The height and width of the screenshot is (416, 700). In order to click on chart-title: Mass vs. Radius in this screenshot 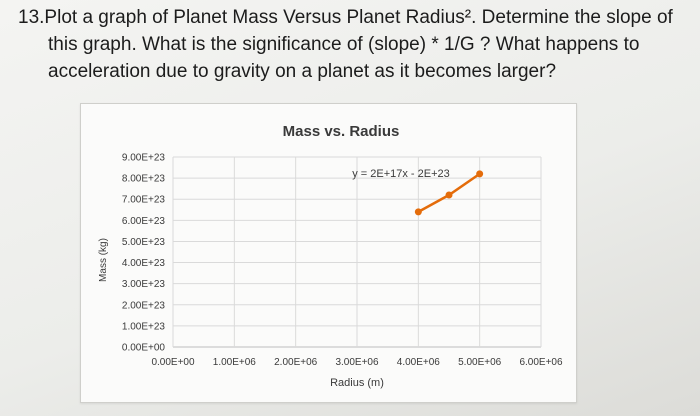, I will do `click(341, 131)`.